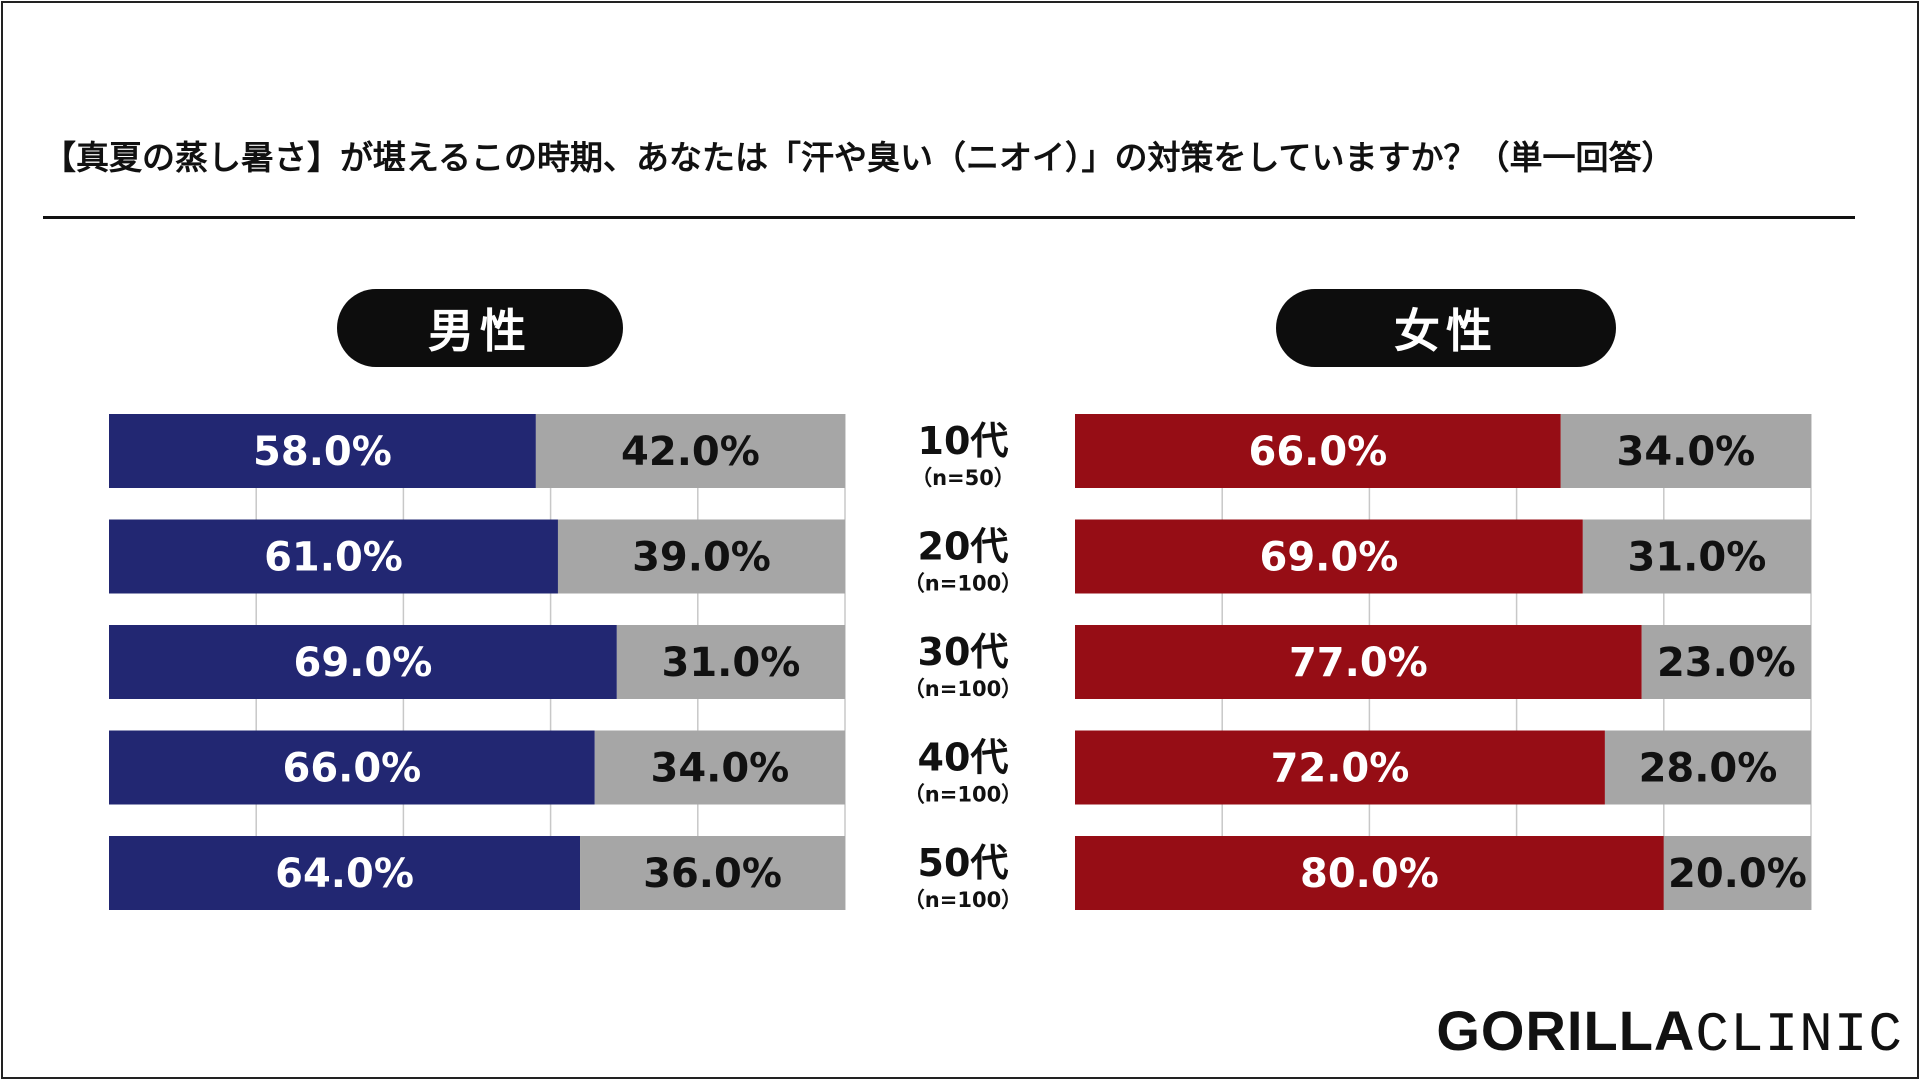  I want to click on female-data-label-yes: 77.0%, so click(1358, 663).